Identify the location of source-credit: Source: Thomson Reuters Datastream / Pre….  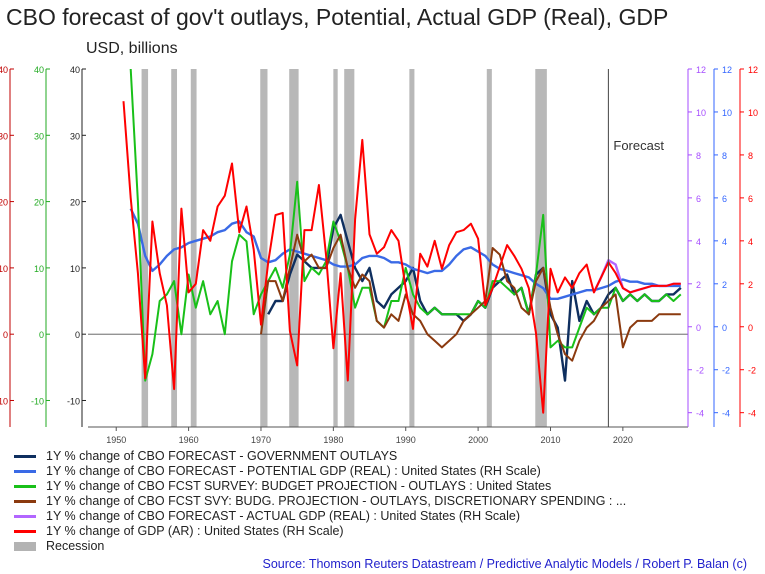
(504, 564).